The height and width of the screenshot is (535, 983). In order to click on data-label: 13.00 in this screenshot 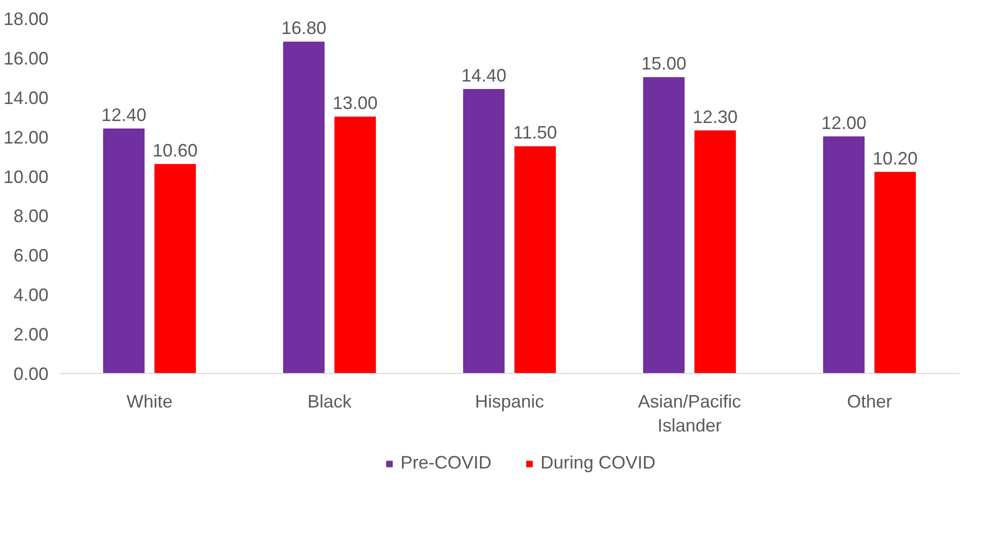, I will do `click(355, 103)`.